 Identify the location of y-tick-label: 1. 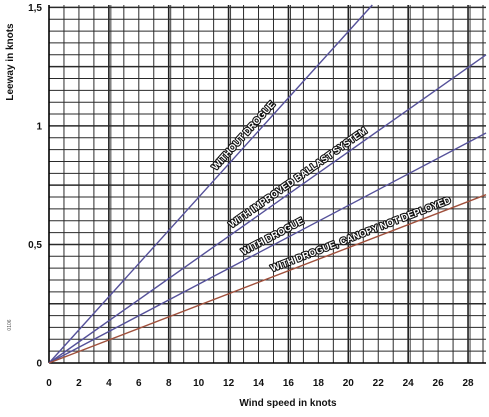
(39, 126).